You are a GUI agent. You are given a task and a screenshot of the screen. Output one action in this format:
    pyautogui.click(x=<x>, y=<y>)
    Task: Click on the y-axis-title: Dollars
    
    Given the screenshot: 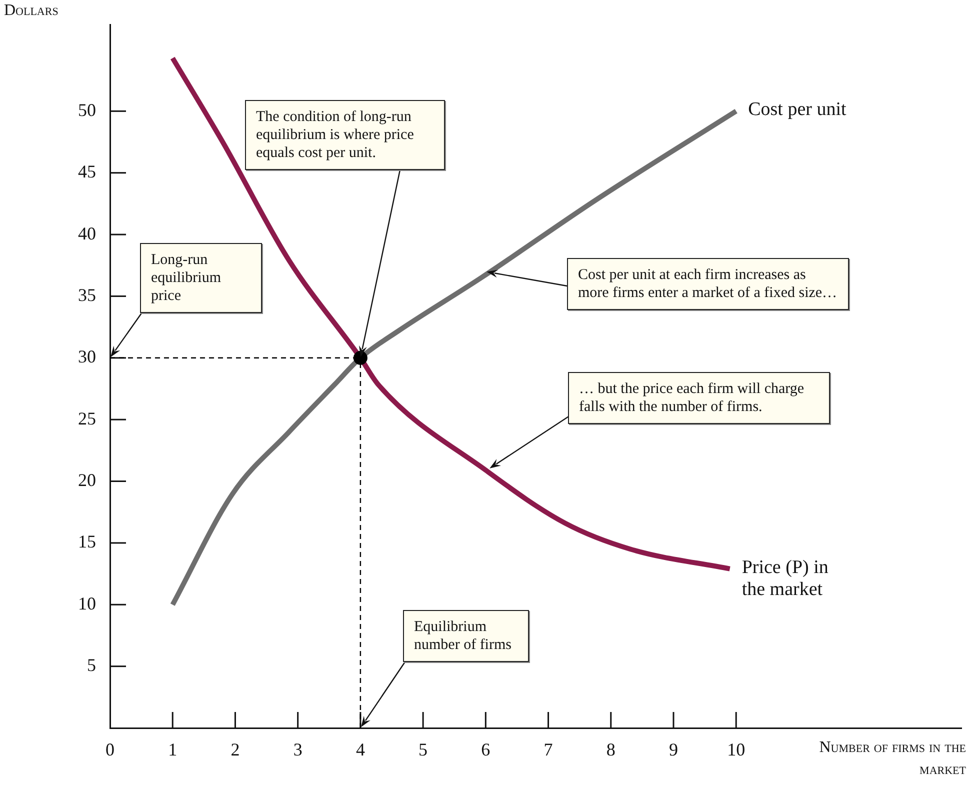 What is the action you would take?
    pyautogui.click(x=31, y=11)
    